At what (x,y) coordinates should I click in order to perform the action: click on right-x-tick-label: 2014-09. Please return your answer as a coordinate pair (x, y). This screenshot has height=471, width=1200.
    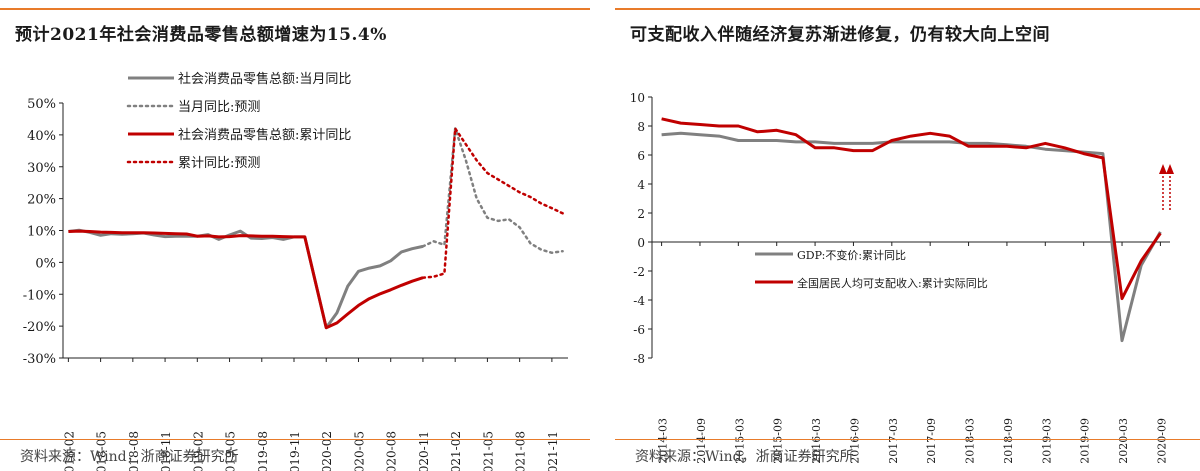
    Looking at the image, I should click on (701, 441).